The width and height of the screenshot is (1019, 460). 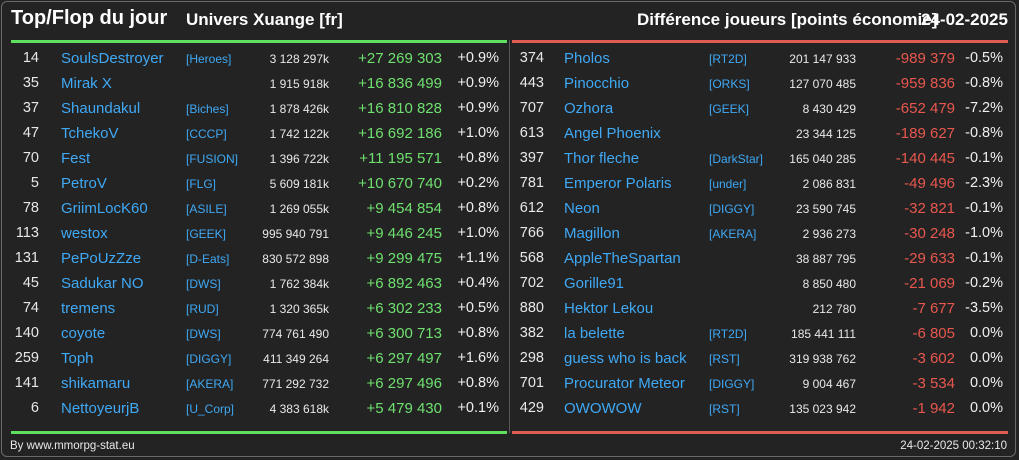 I want to click on player-name-link: Toph, so click(x=77, y=358).